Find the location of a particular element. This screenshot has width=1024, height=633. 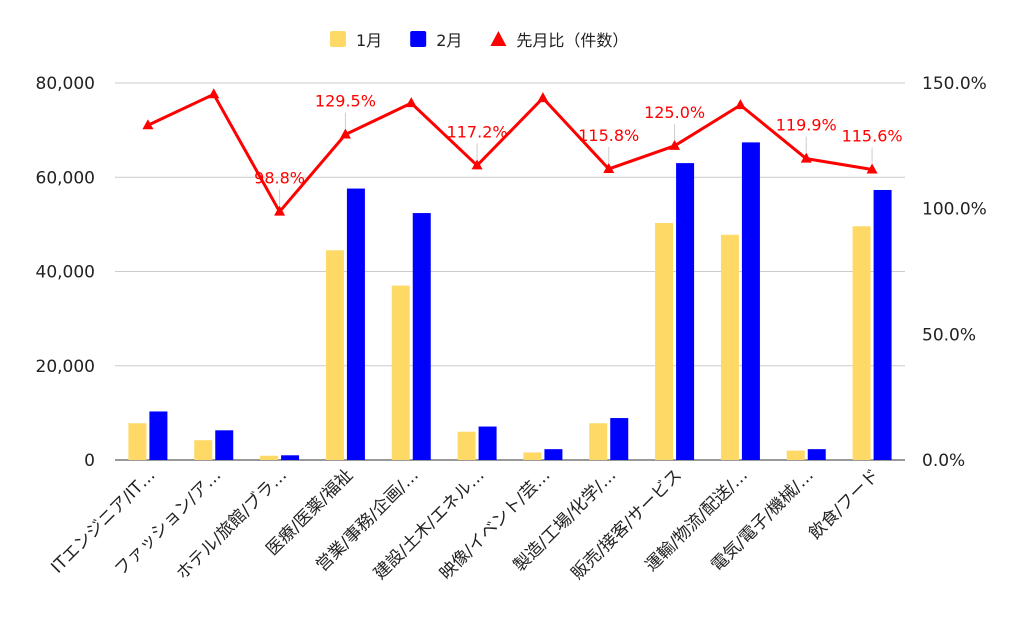

y-right-tick-label: 150.0% is located at coordinates (954, 84).